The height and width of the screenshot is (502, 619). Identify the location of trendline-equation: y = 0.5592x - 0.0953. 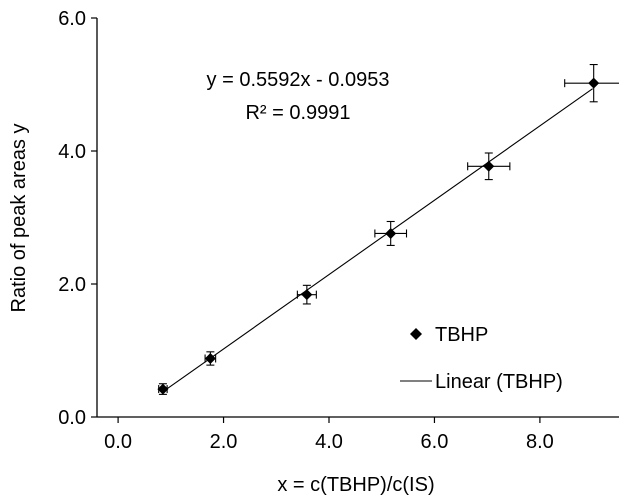
(298, 80).